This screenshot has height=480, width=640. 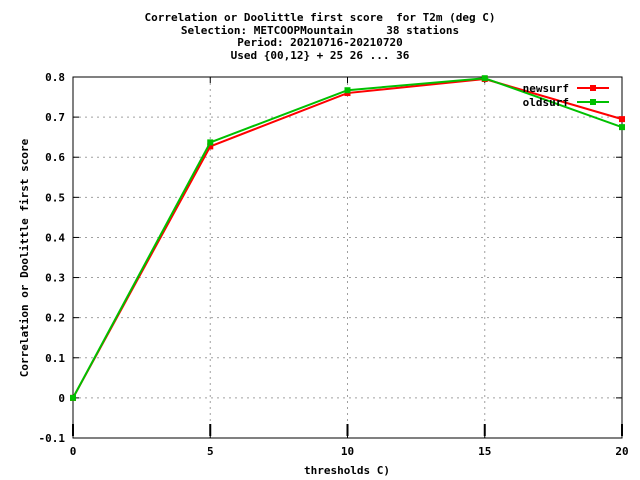 I want to click on x-tick-label: 20, so click(x=621, y=451).